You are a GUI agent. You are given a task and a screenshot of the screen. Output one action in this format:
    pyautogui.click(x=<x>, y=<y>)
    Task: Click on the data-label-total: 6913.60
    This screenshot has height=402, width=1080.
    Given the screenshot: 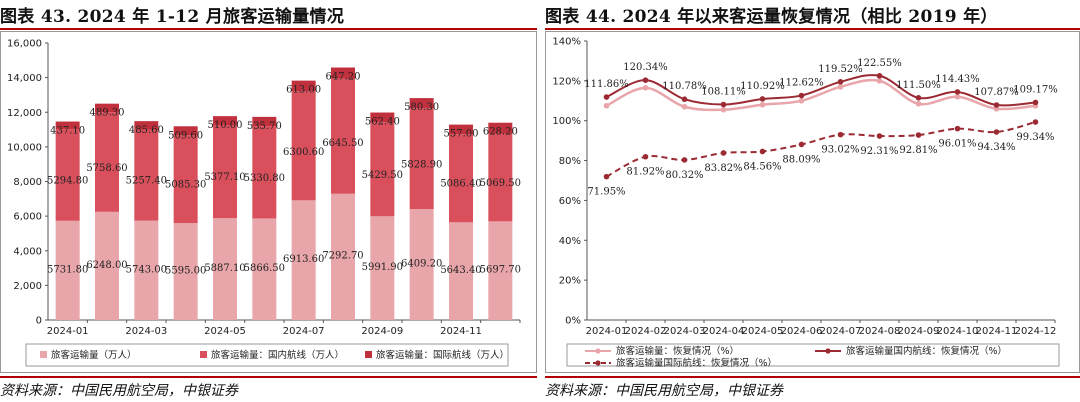 What is the action you would take?
    pyautogui.click(x=303, y=259)
    